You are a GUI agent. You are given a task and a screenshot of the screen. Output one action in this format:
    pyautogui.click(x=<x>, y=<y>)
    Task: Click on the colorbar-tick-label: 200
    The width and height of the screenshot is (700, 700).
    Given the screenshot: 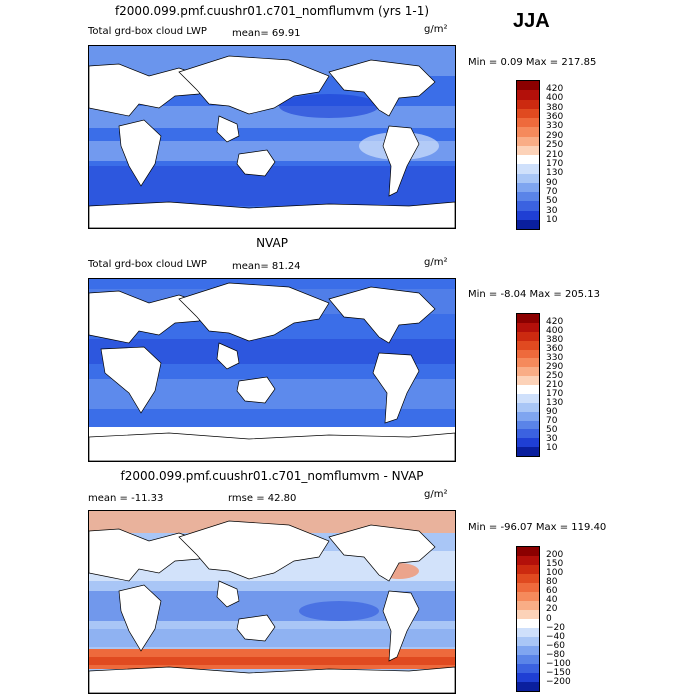 What is the action you would take?
    pyautogui.click(x=555, y=554)
    